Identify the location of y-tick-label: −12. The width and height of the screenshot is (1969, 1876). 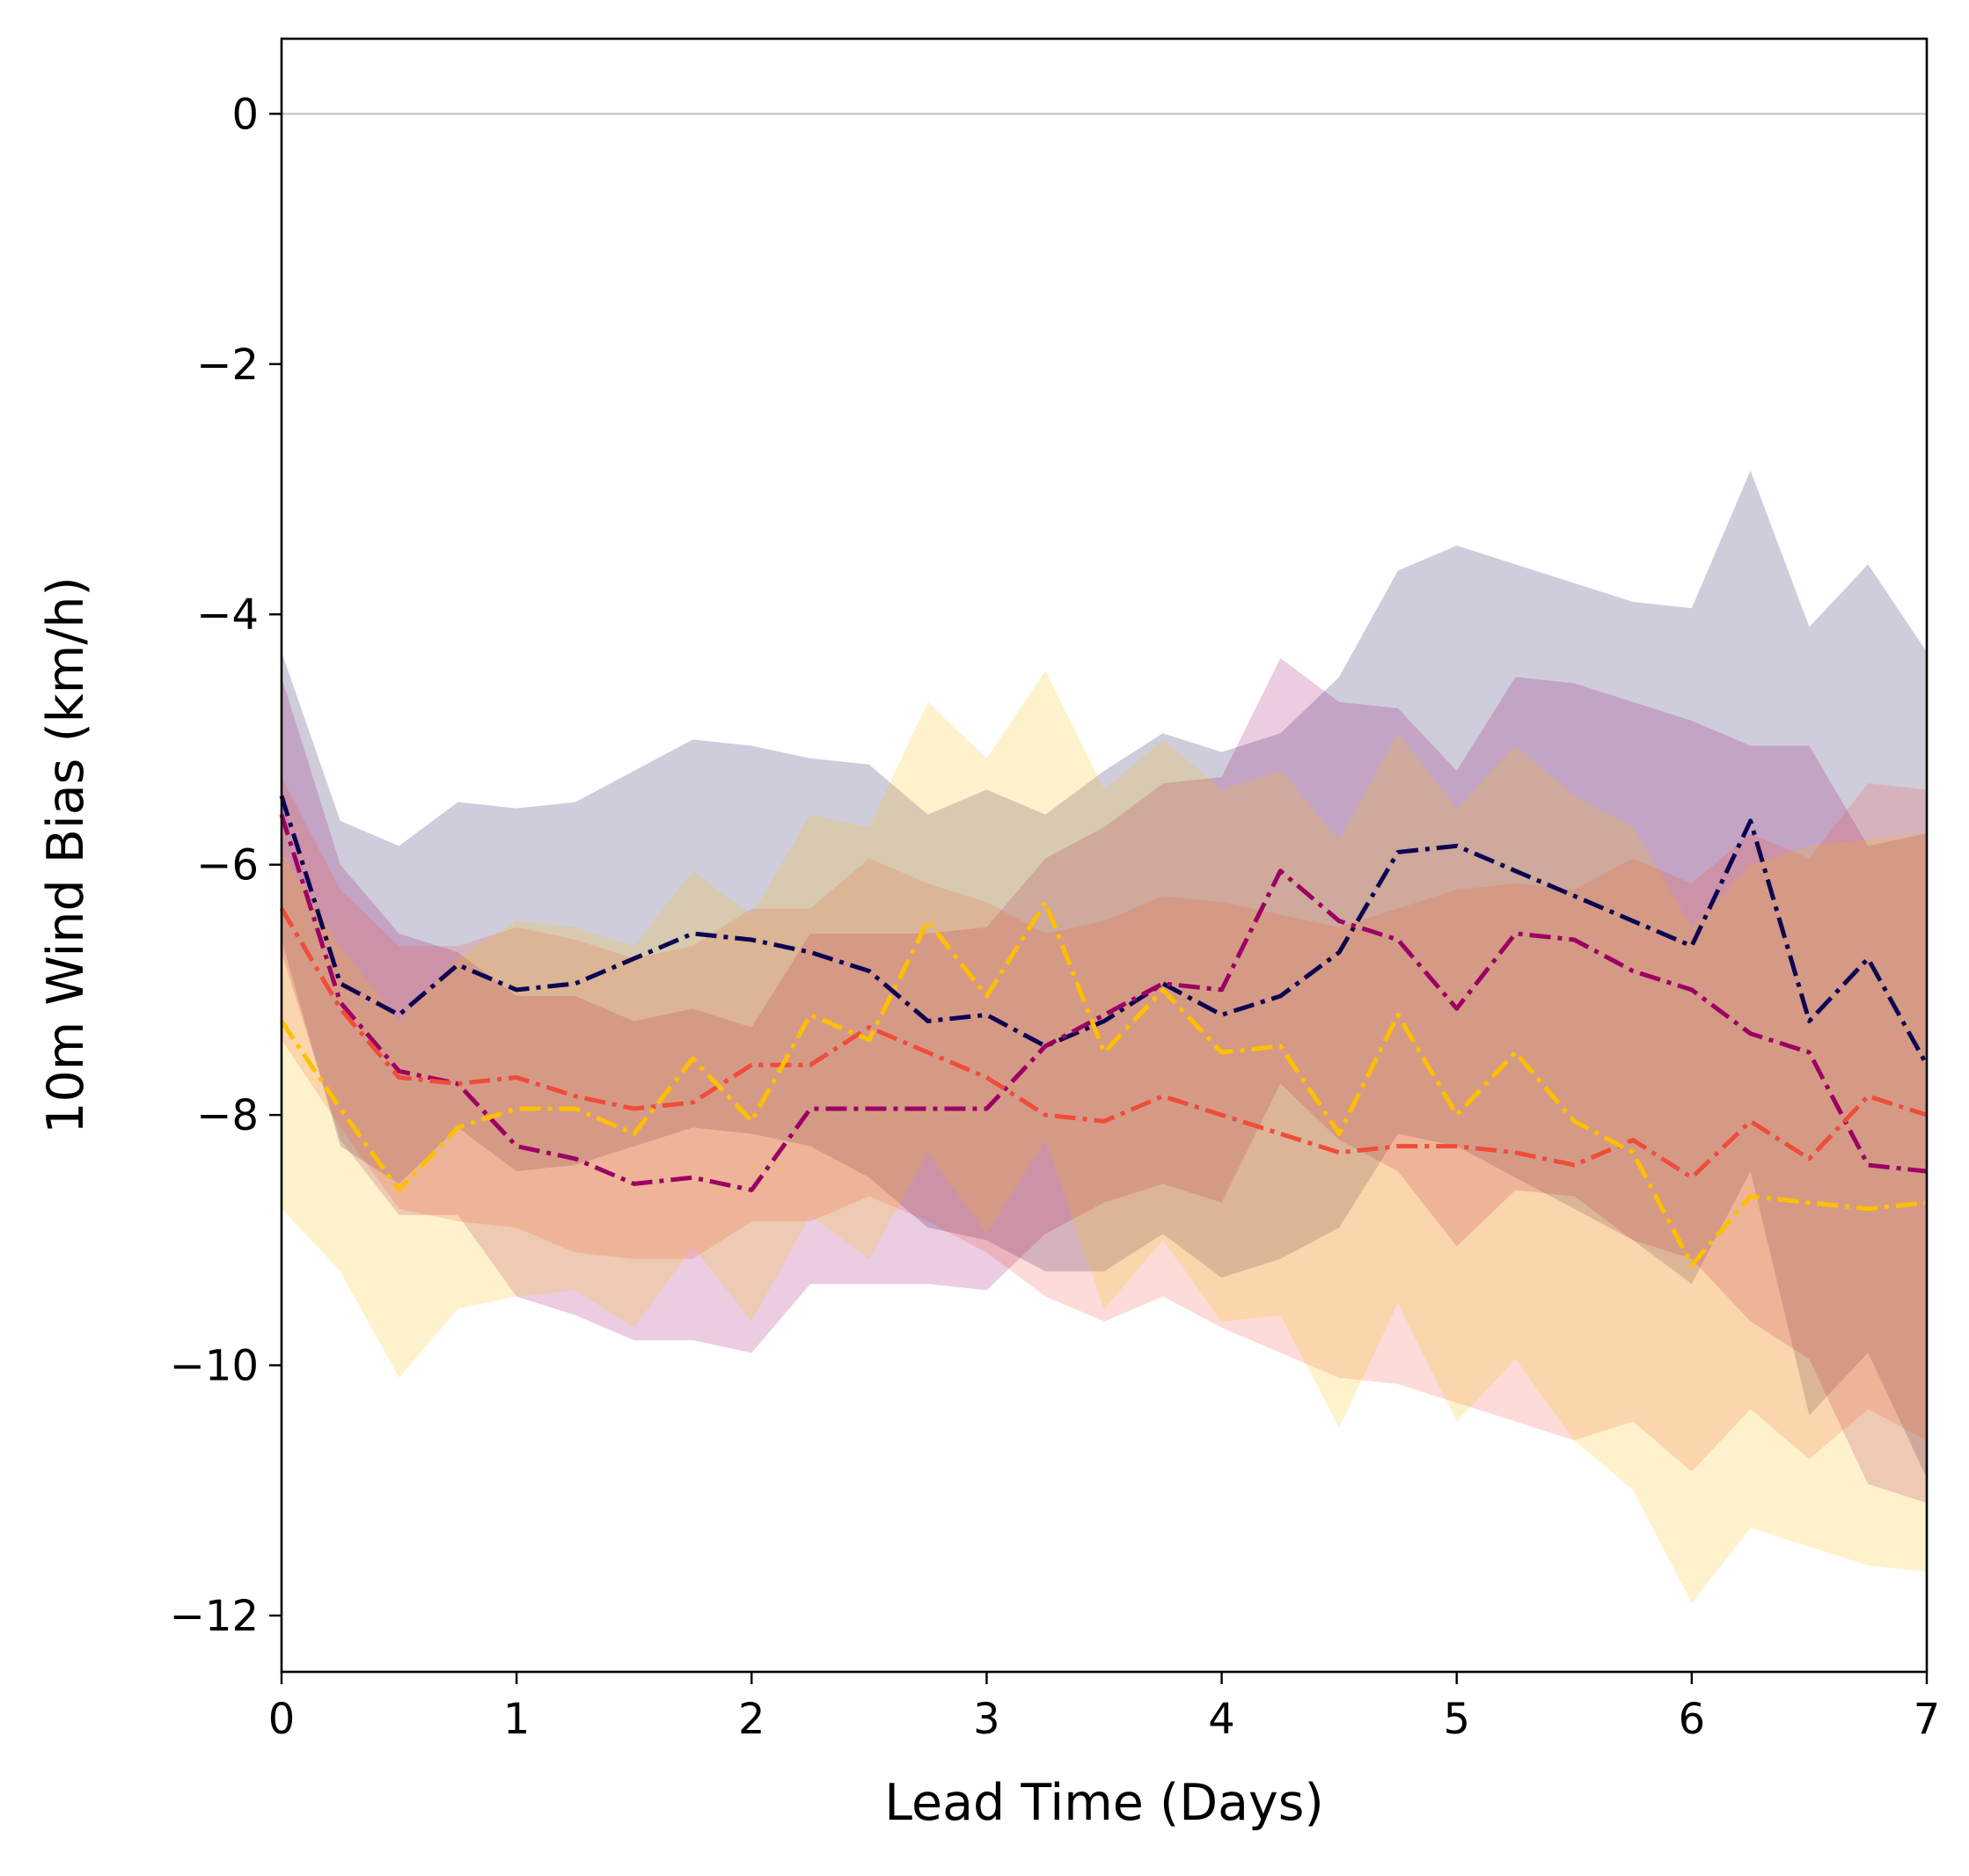
(215, 1616).